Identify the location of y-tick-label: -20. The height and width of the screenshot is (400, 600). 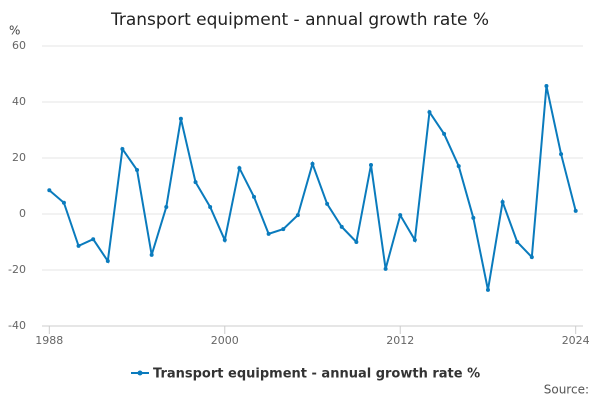
(17, 269).